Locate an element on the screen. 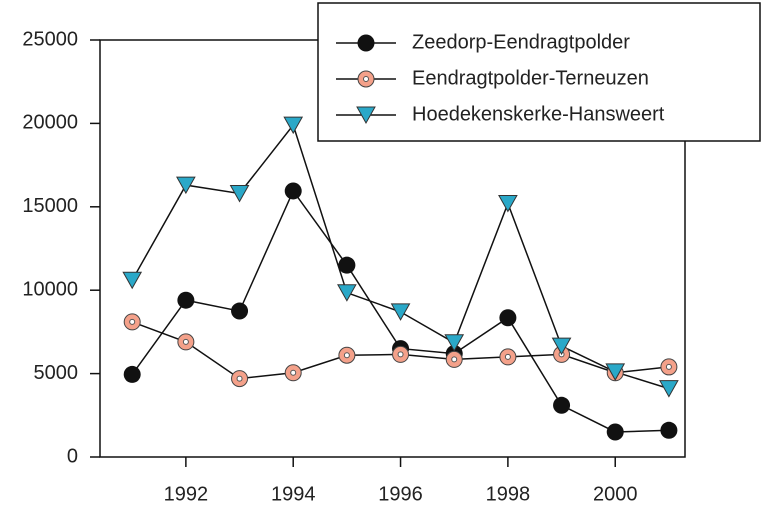  x-tick-label: 1992 is located at coordinates (186, 494).